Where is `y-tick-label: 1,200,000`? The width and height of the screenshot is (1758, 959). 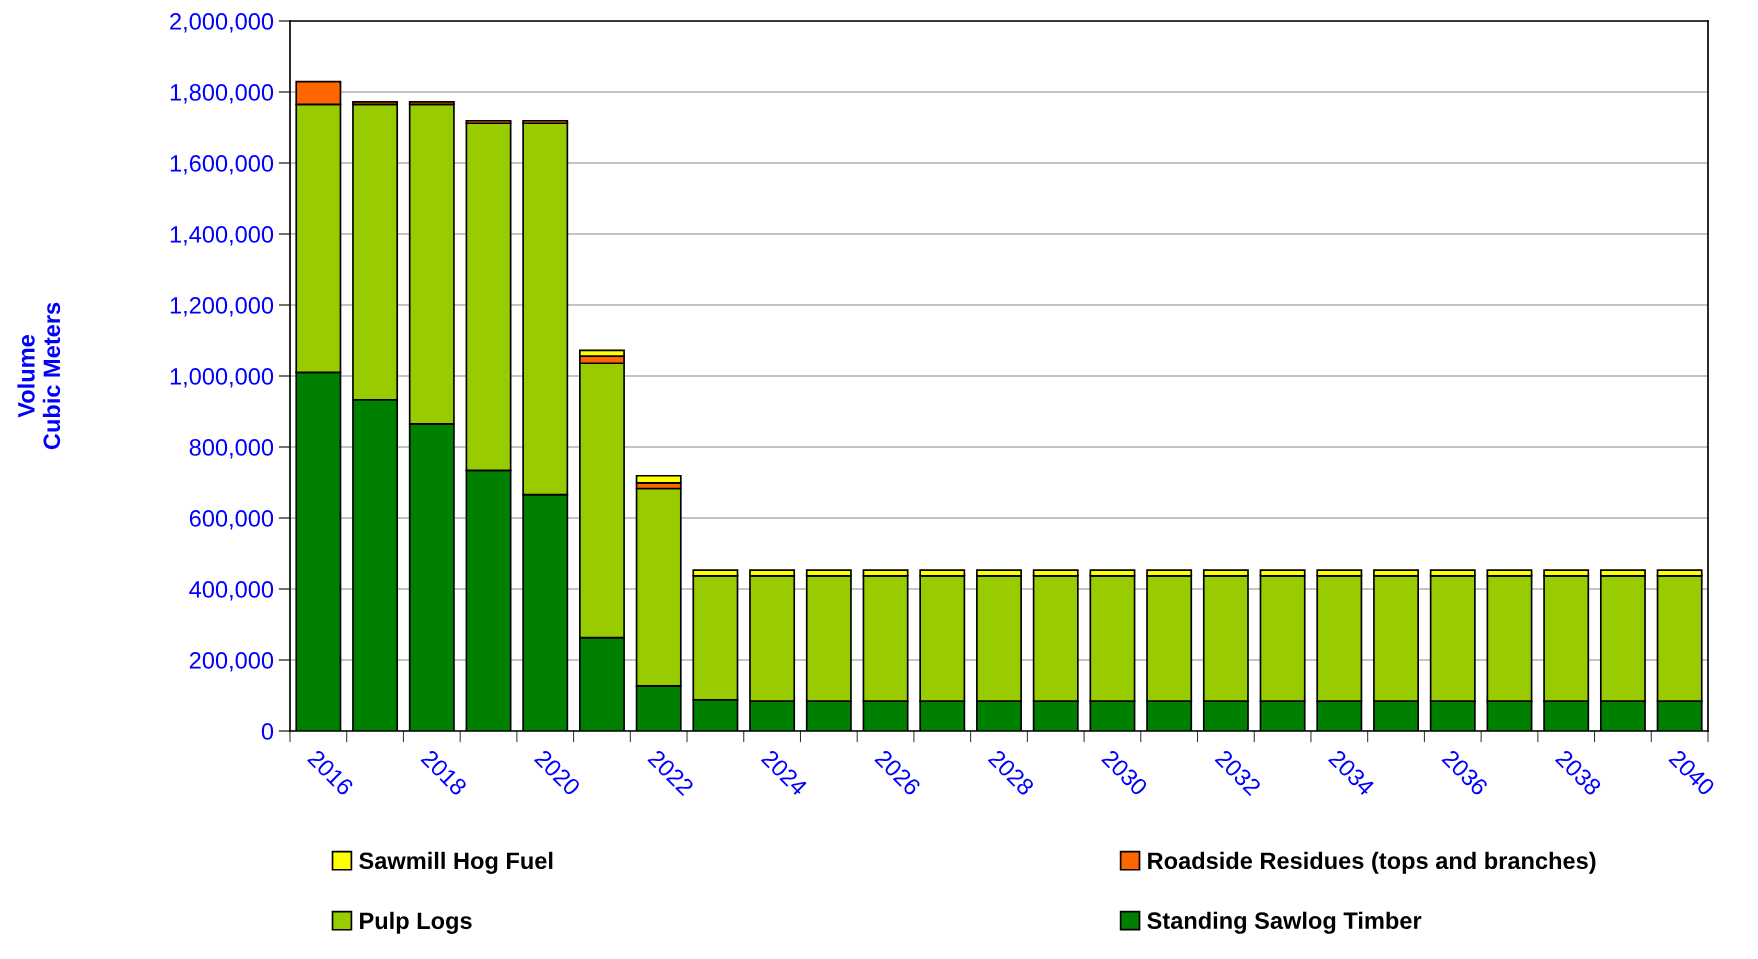
y-tick-label: 1,200,000 is located at coordinates (222, 307).